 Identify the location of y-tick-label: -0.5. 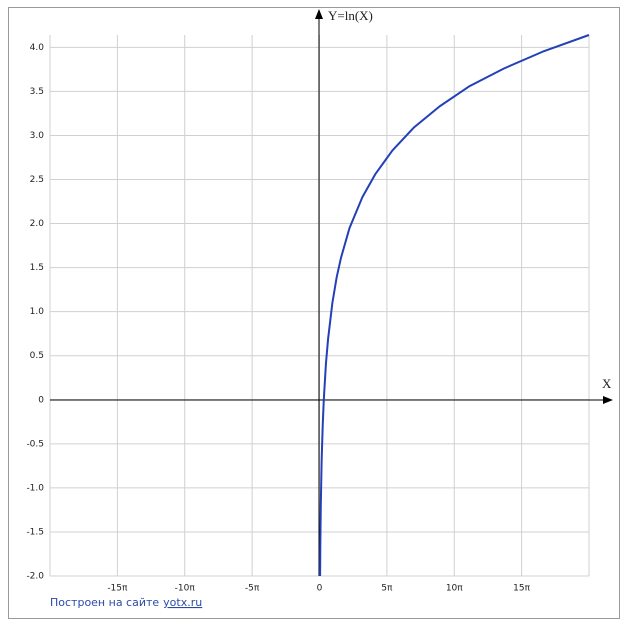
(35, 444).